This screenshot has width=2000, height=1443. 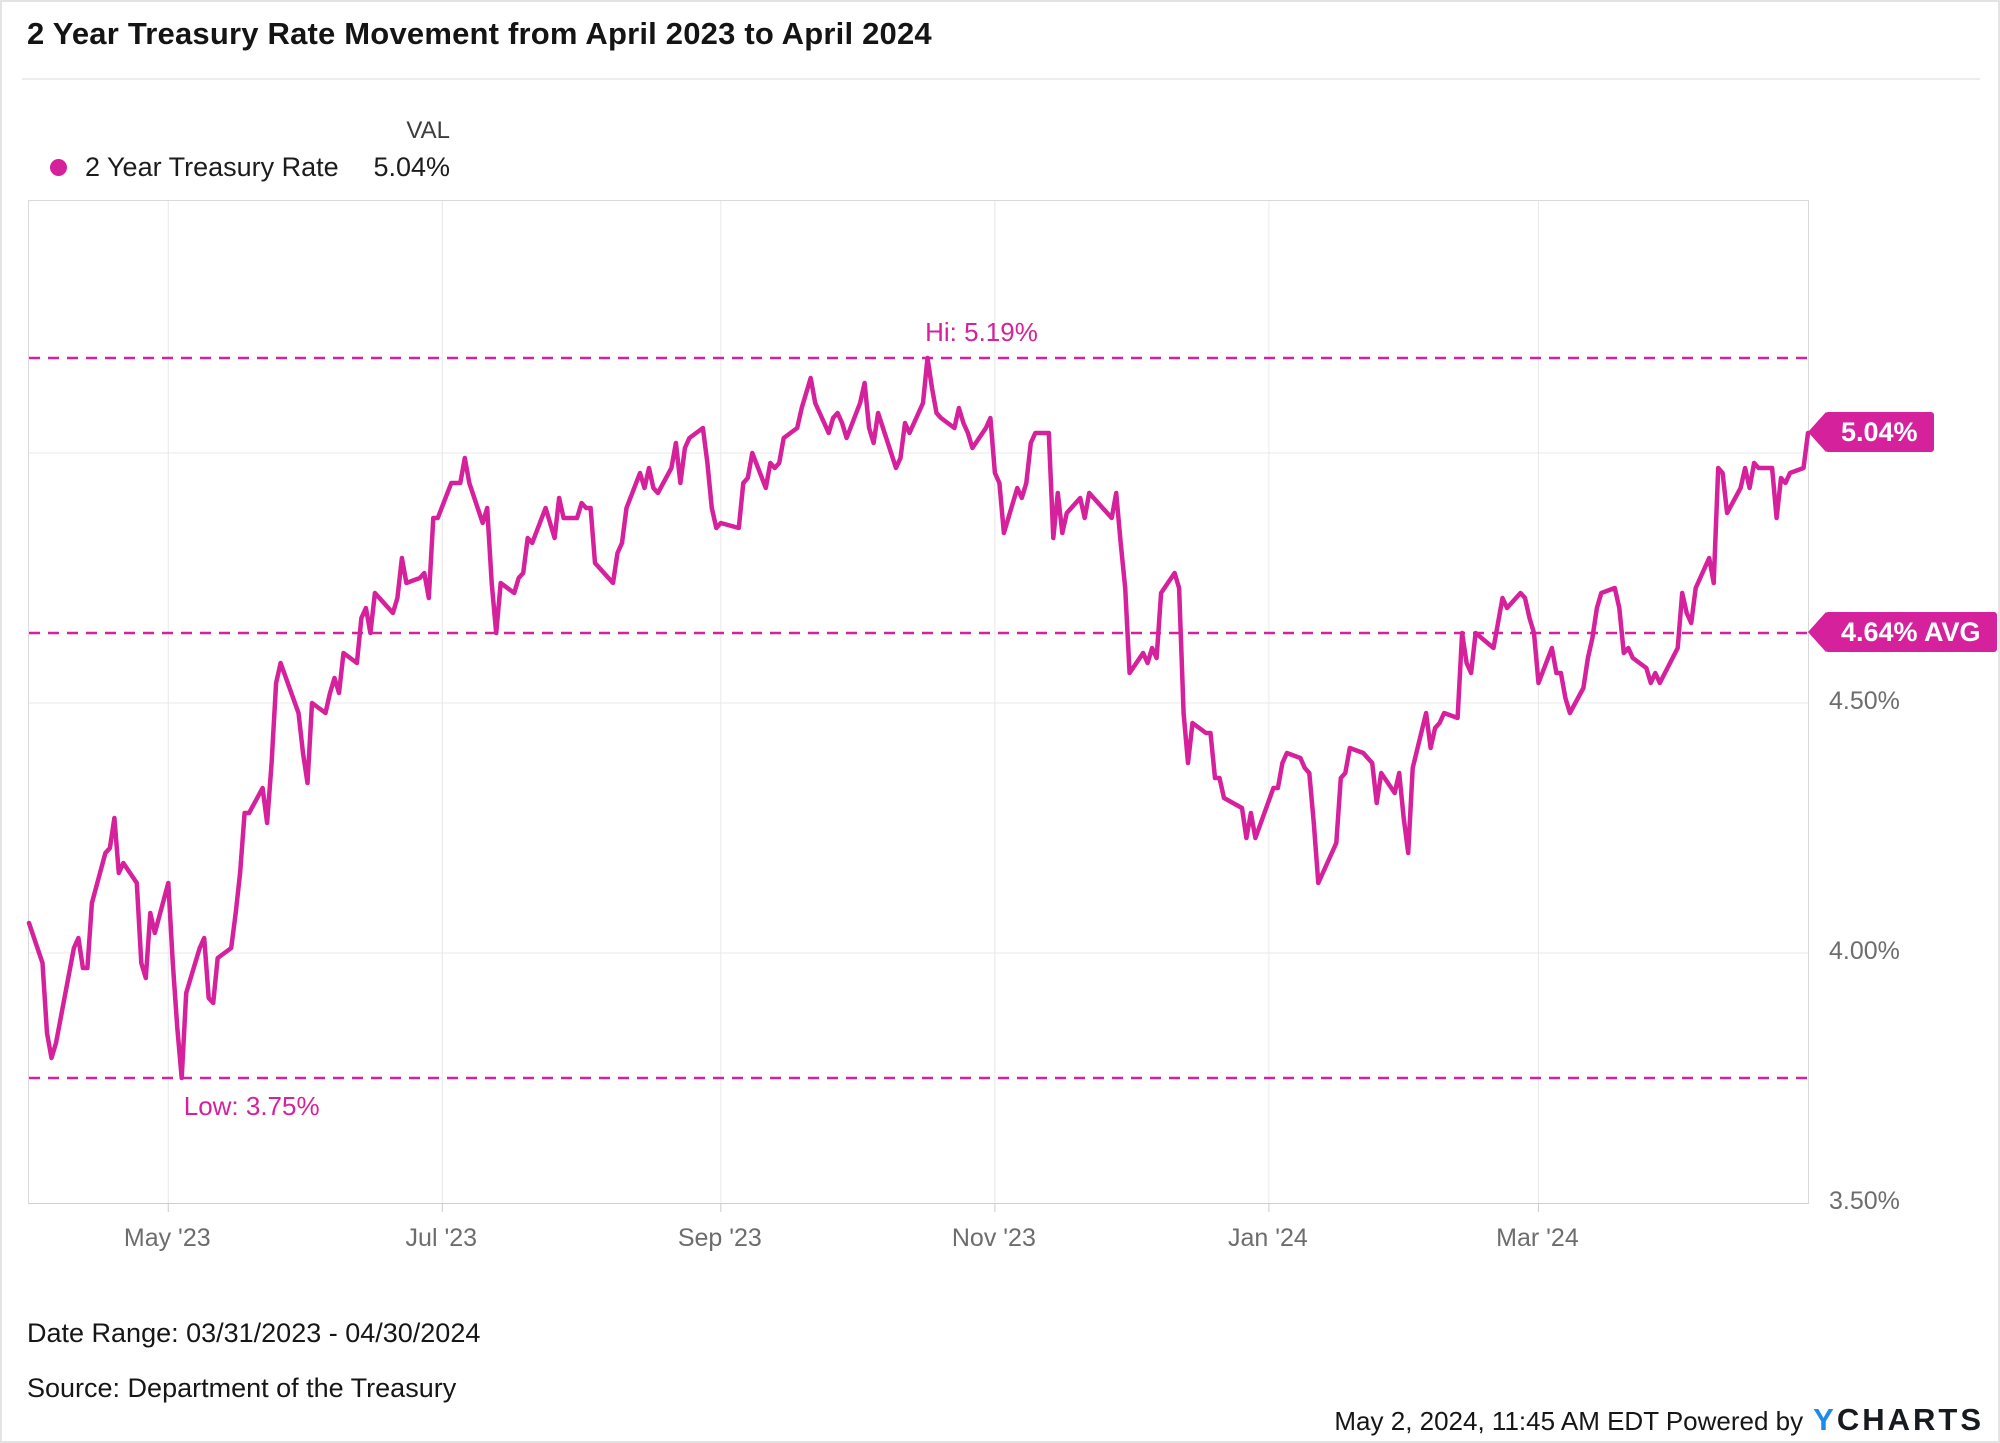 What do you see at coordinates (981, 332) in the screenshot?
I see `high-annotation-label: Hi: 5.19%` at bounding box center [981, 332].